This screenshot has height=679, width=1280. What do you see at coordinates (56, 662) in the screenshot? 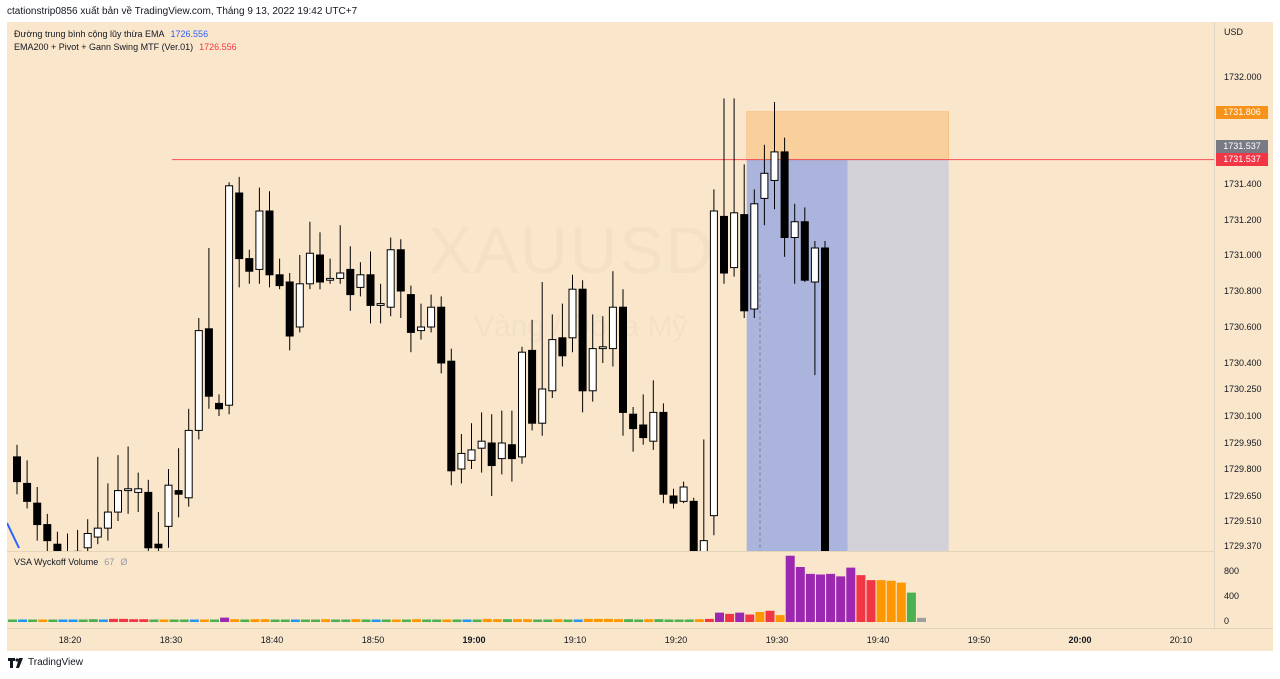
I see `footer-brand: TradingView` at bounding box center [56, 662].